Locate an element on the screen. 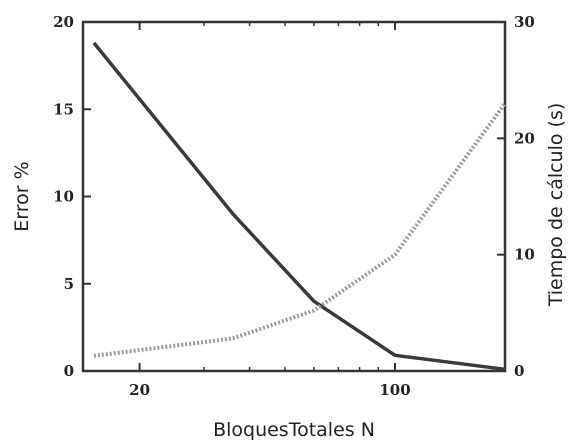 This screenshot has width=576, height=446. y-left-tick-label: 15 is located at coordinates (63, 109).